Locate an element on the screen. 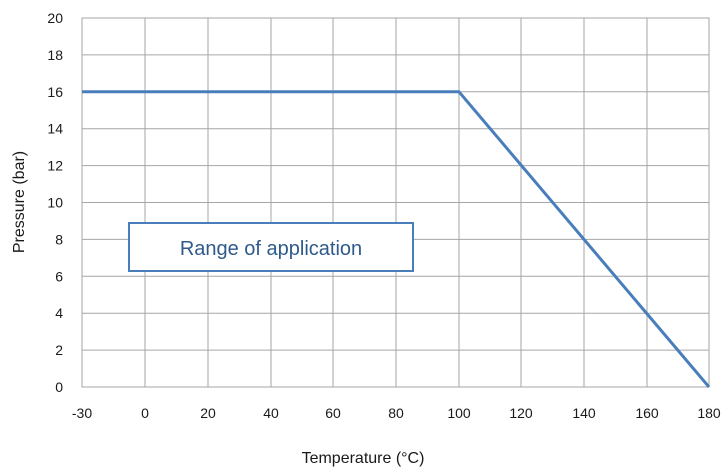 This screenshot has width=723, height=469. x-tick-label: 80 is located at coordinates (396, 413).